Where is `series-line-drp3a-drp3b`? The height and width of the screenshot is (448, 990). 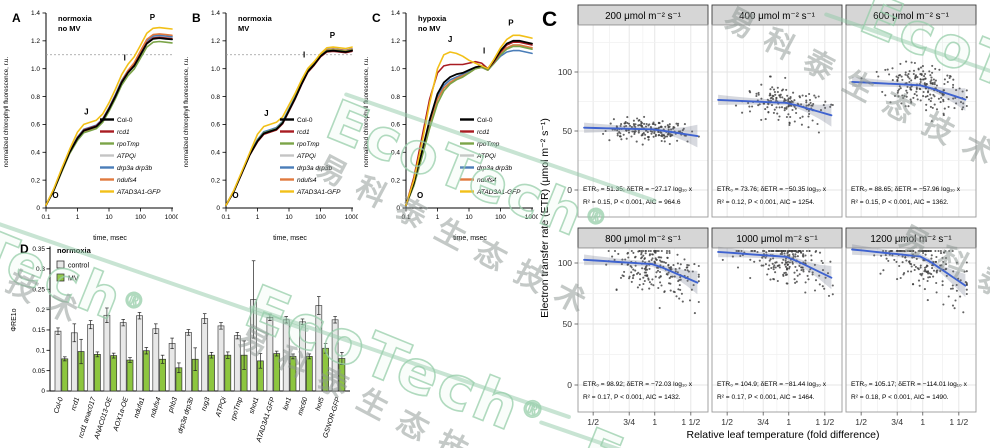
series-line-drp3a-drp3b is located at coordinates (289, 127).